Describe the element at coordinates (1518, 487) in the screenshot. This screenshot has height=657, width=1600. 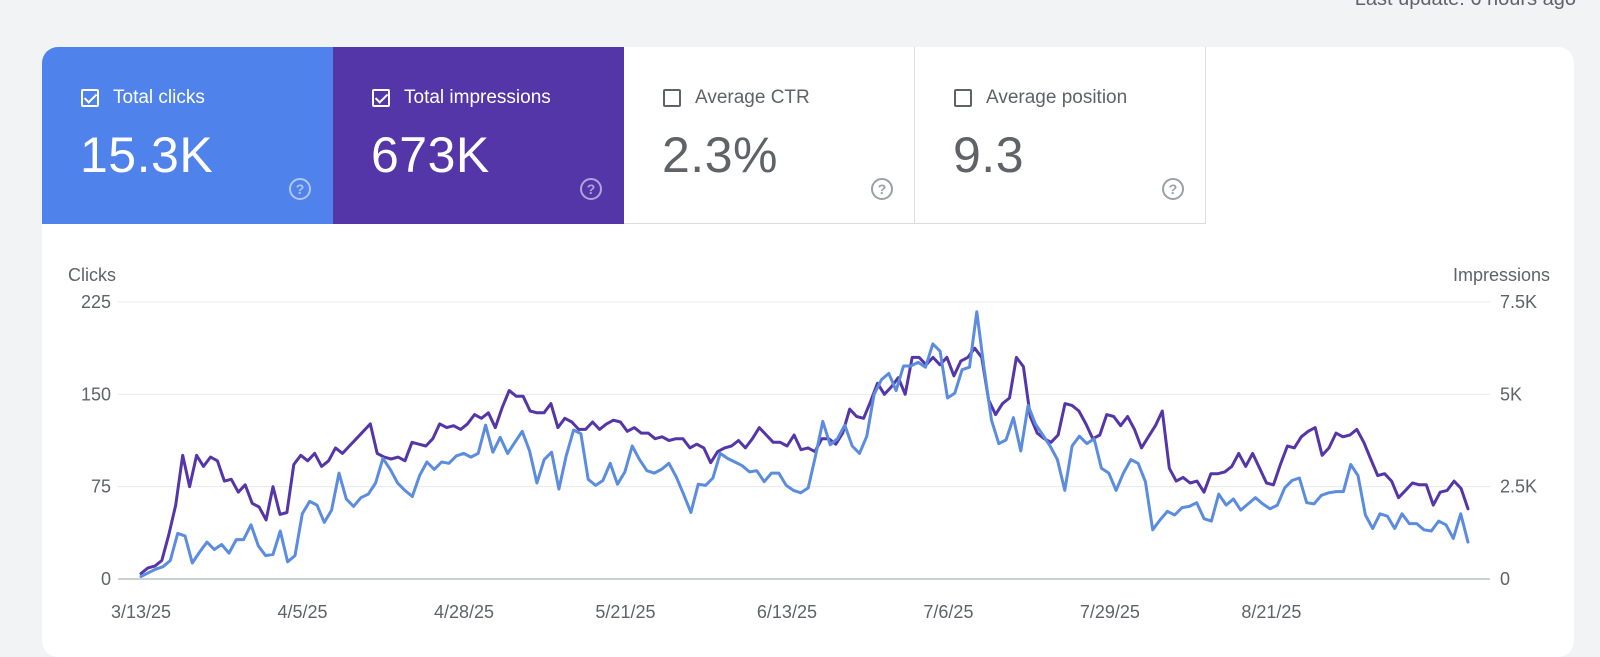
I see `right-tick-label: 2.5K` at that location.